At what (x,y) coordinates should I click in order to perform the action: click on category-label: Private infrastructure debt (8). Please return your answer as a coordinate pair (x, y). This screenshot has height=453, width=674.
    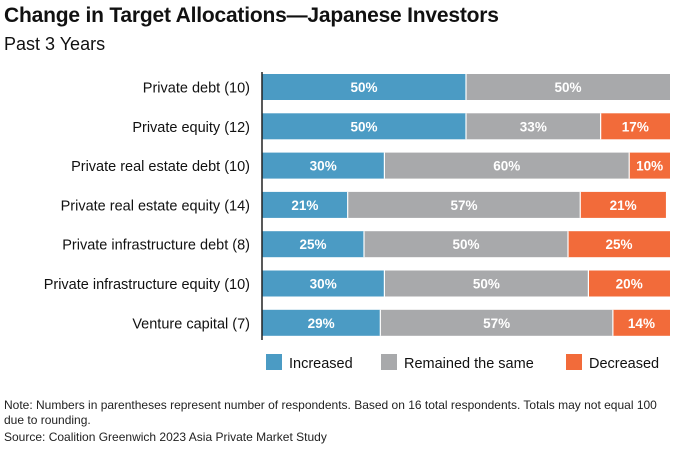
    Looking at the image, I should click on (156, 246).